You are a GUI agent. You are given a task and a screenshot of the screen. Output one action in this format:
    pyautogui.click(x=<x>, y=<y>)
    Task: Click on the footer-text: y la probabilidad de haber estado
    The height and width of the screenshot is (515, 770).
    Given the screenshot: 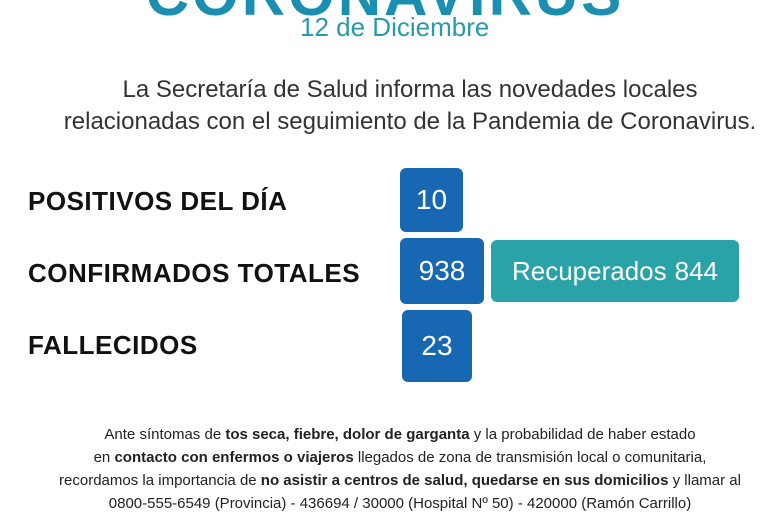 What is the action you would take?
    pyautogui.click(x=582, y=434)
    